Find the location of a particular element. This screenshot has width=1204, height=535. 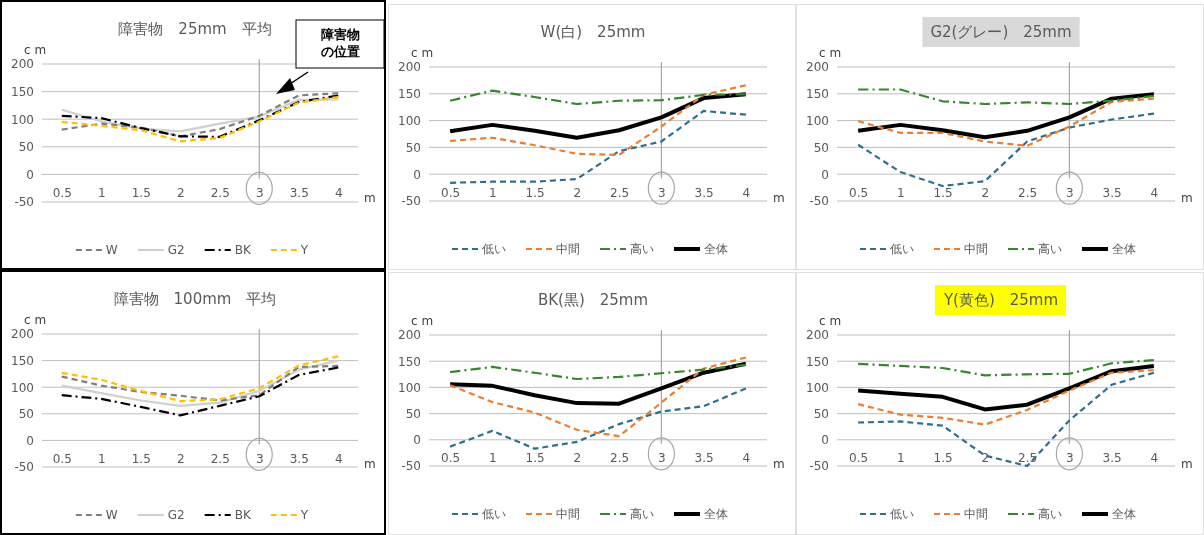

legend-label: G2 is located at coordinates (176, 515).